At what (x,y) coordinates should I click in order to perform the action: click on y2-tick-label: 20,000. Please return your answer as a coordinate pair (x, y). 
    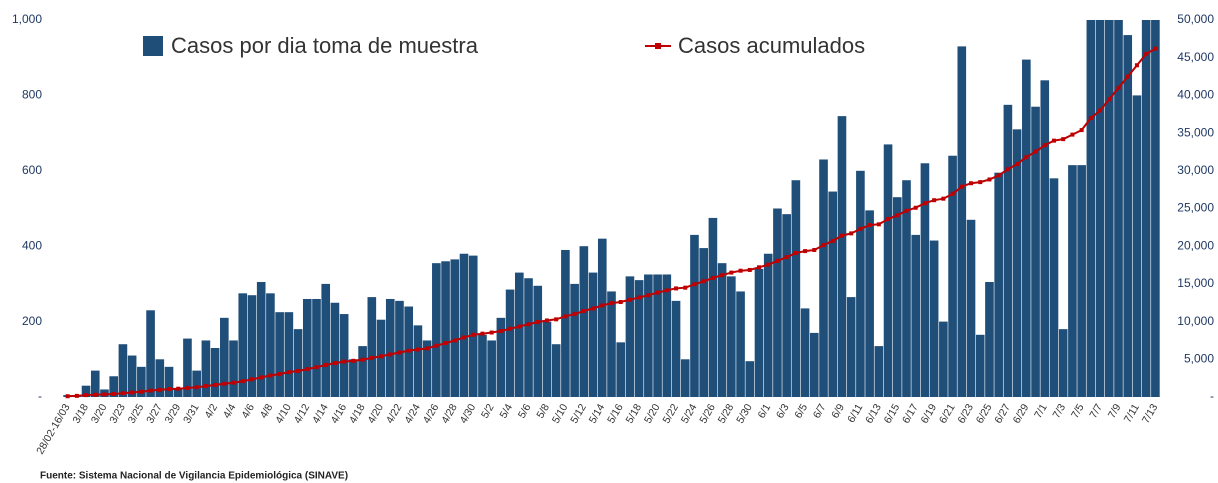
    Looking at the image, I should click on (1195, 245).